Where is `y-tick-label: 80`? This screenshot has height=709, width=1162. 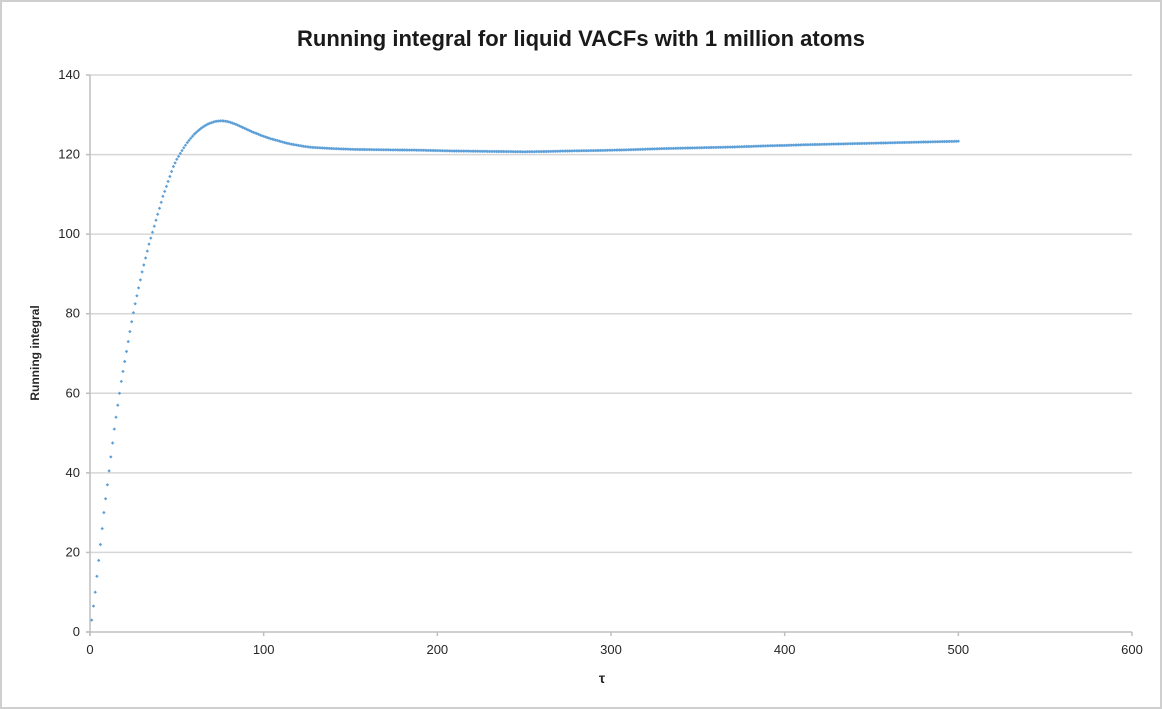 y-tick-label: 80 is located at coordinates (73, 313).